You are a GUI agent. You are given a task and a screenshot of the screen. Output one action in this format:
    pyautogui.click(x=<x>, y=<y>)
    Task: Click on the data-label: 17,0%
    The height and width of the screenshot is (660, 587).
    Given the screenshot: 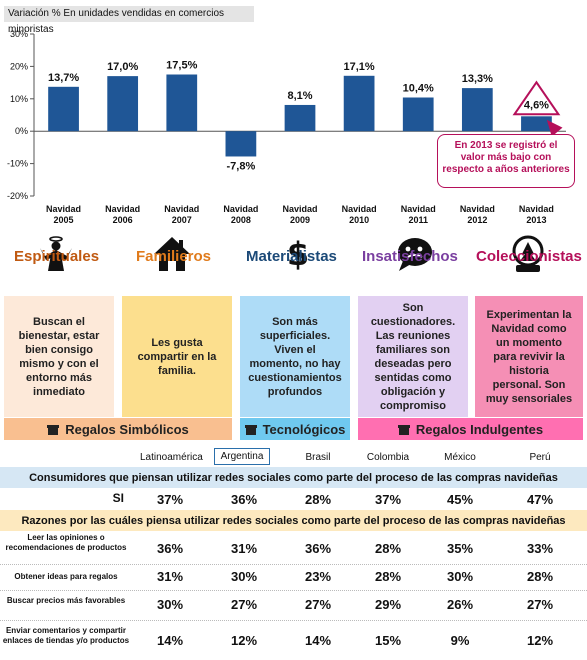 What is the action you would take?
    pyautogui.click(x=122, y=67)
    